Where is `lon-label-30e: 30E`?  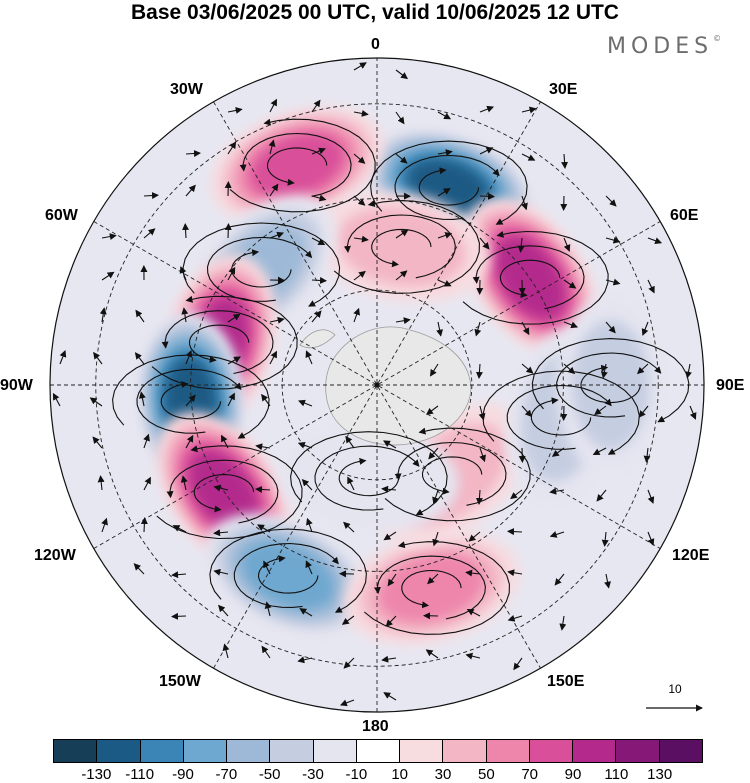
lon-label-30e: 30E is located at coordinates (563, 89).